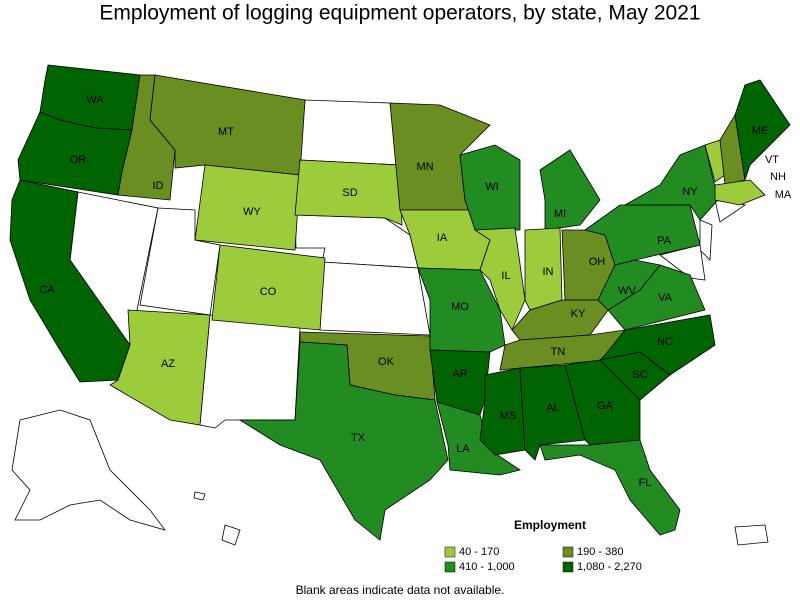 The width and height of the screenshot is (800, 600). What do you see at coordinates (690, 192) in the screenshot?
I see `state-label: NY` at bounding box center [690, 192].